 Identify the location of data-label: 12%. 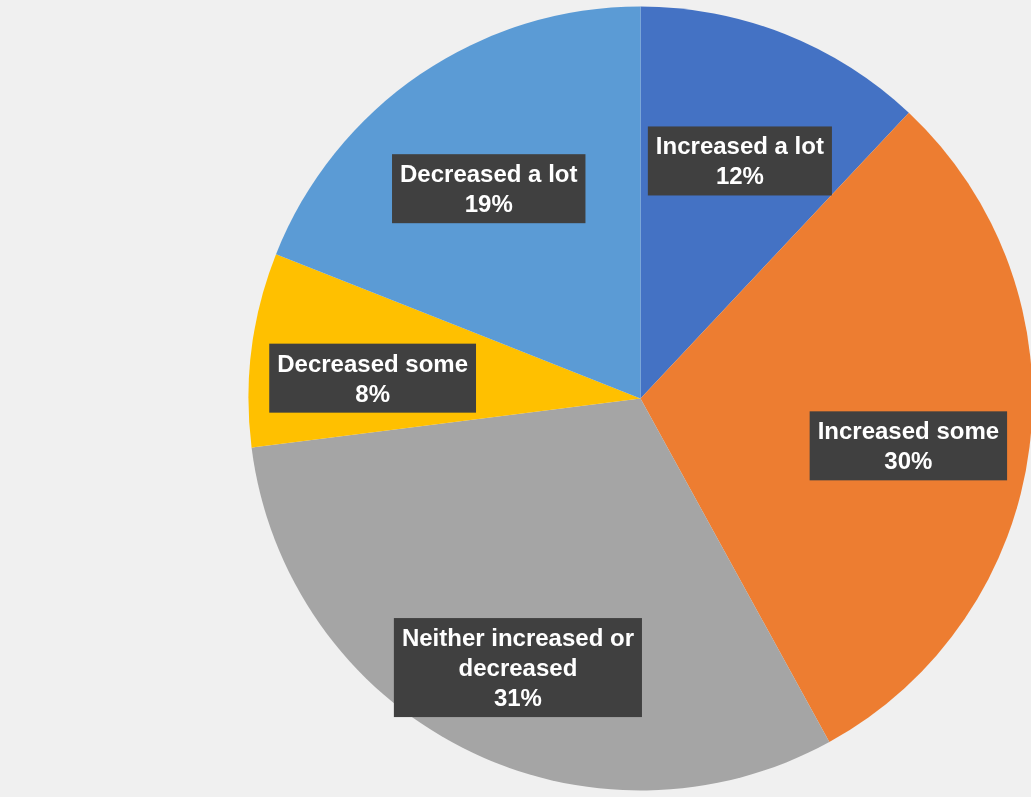
(739, 176).